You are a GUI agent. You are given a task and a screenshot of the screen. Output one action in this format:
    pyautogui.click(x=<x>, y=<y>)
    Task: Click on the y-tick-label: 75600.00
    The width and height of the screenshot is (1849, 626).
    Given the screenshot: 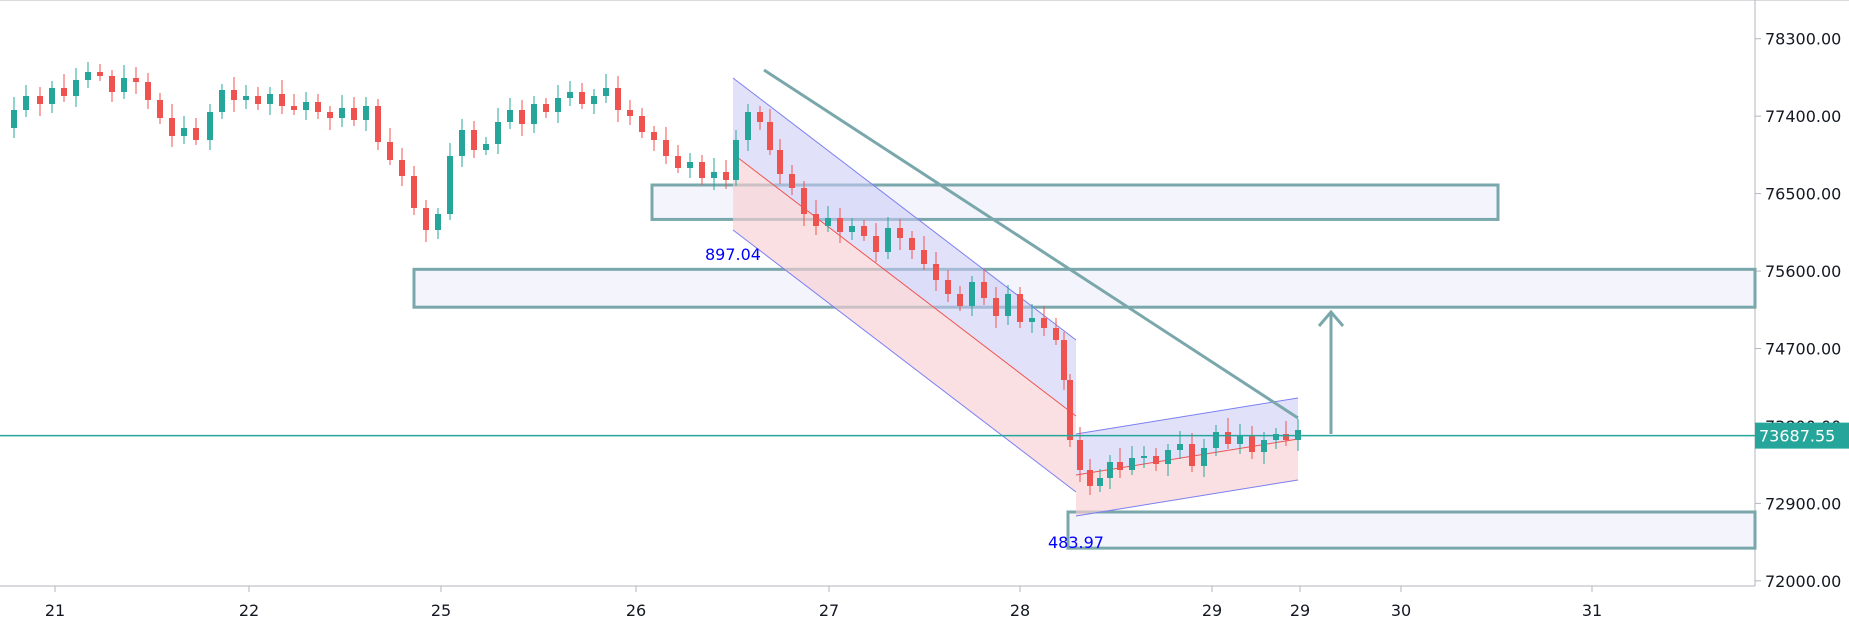 What is the action you would take?
    pyautogui.click(x=1803, y=271)
    